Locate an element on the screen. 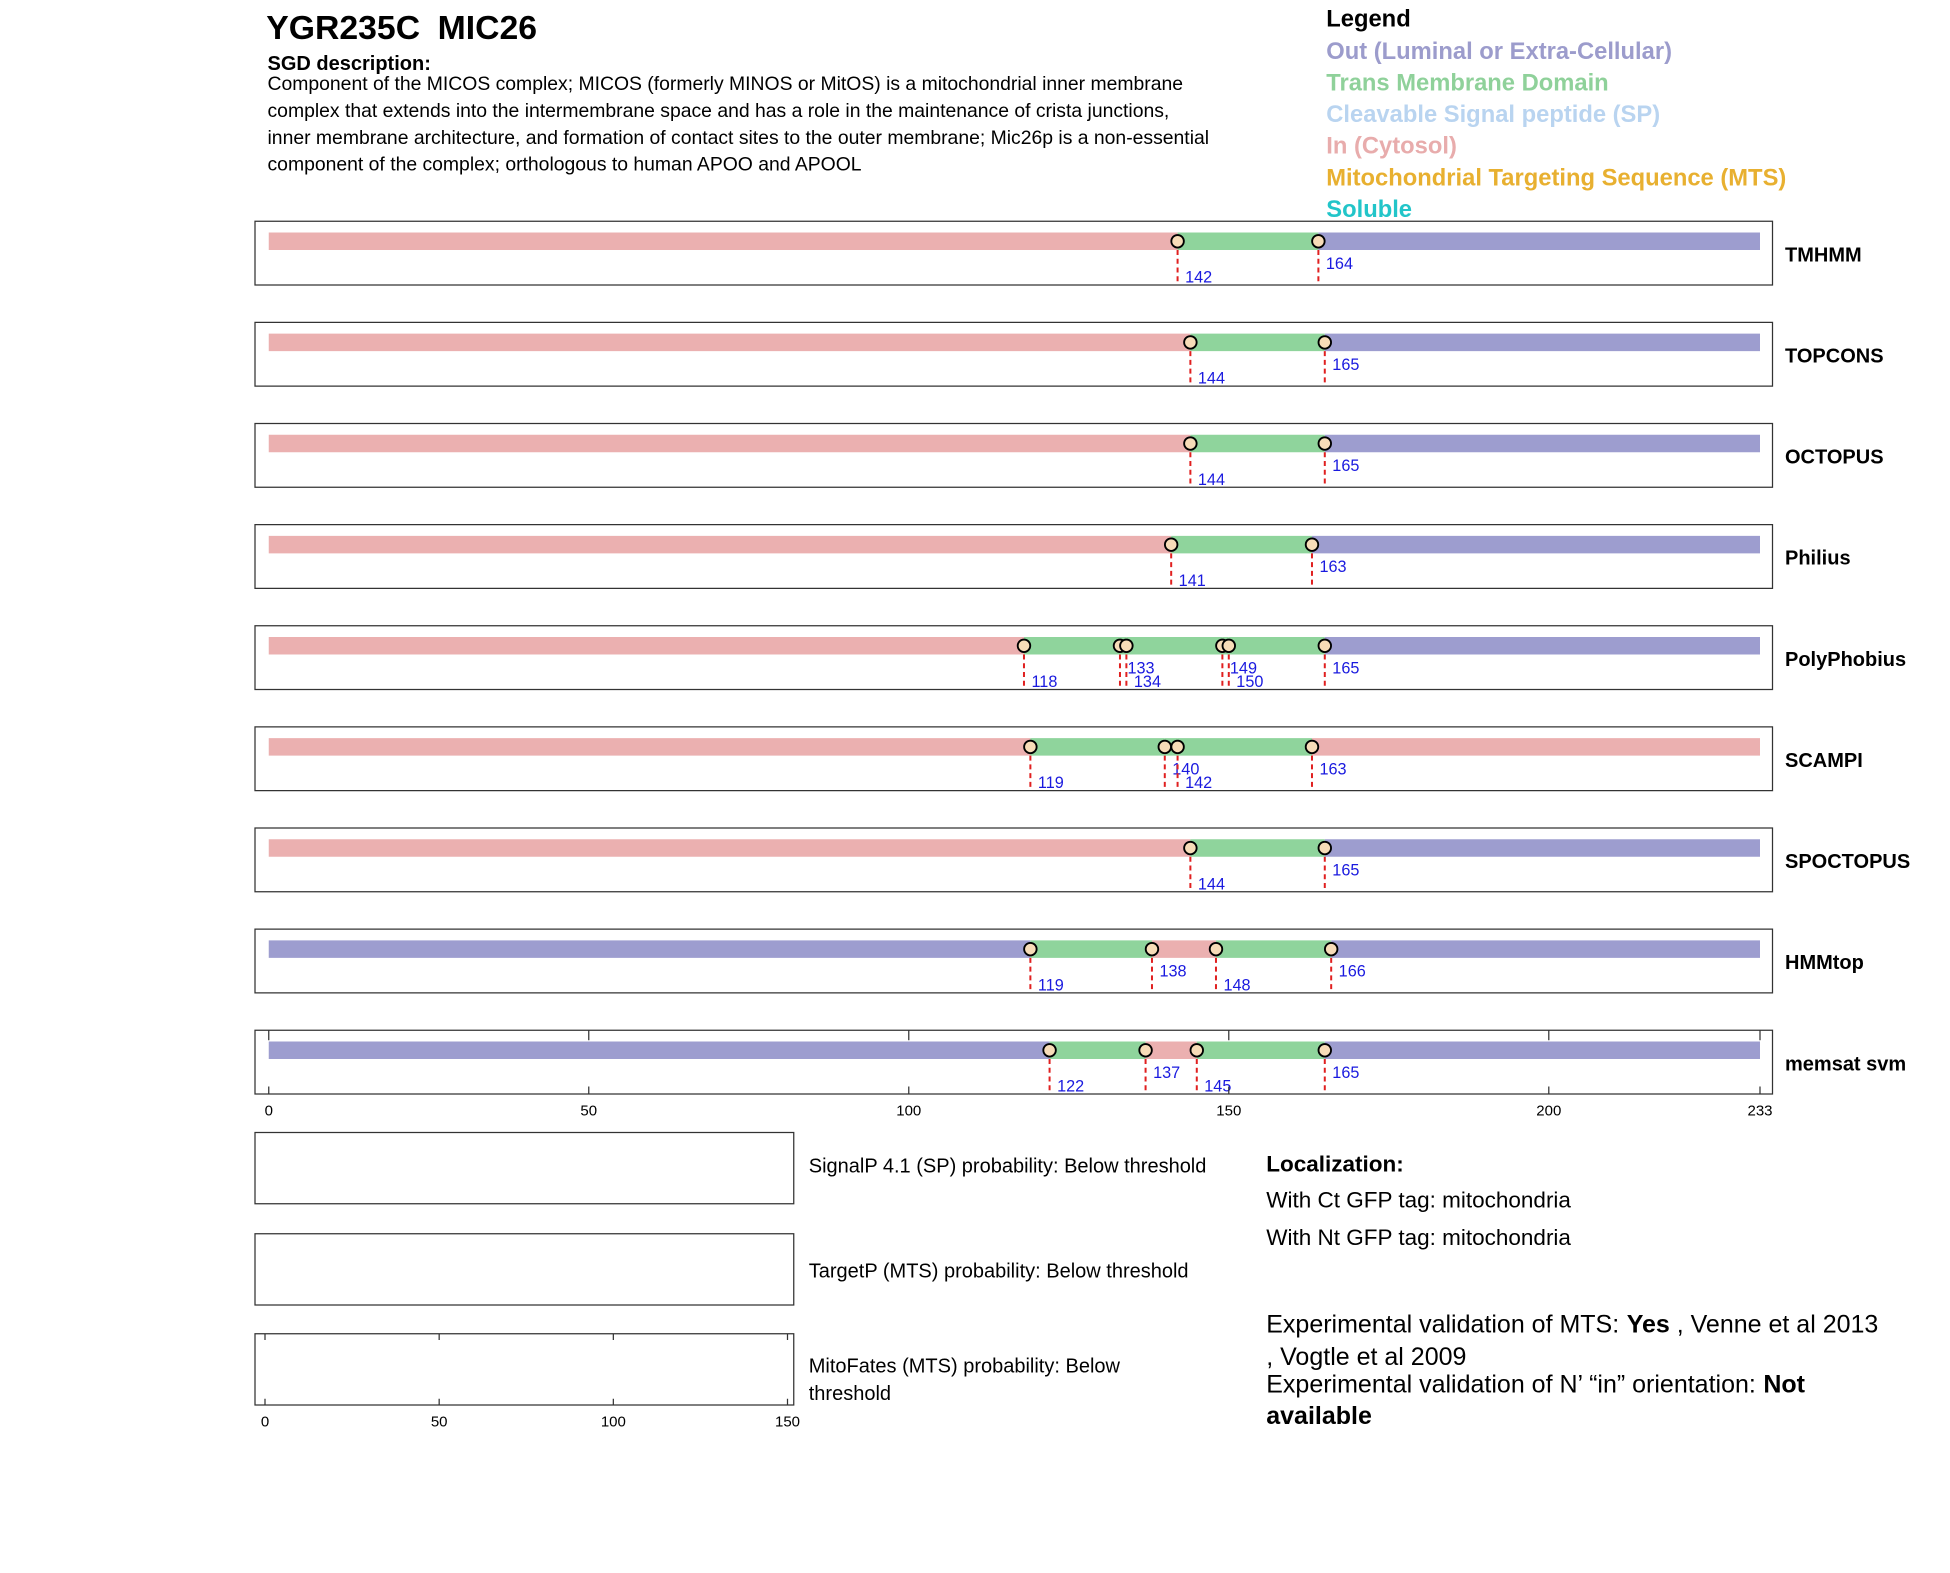 The image size is (1950, 1573). mts-ref: , Venne et al 2013 is located at coordinates (1774, 1325).